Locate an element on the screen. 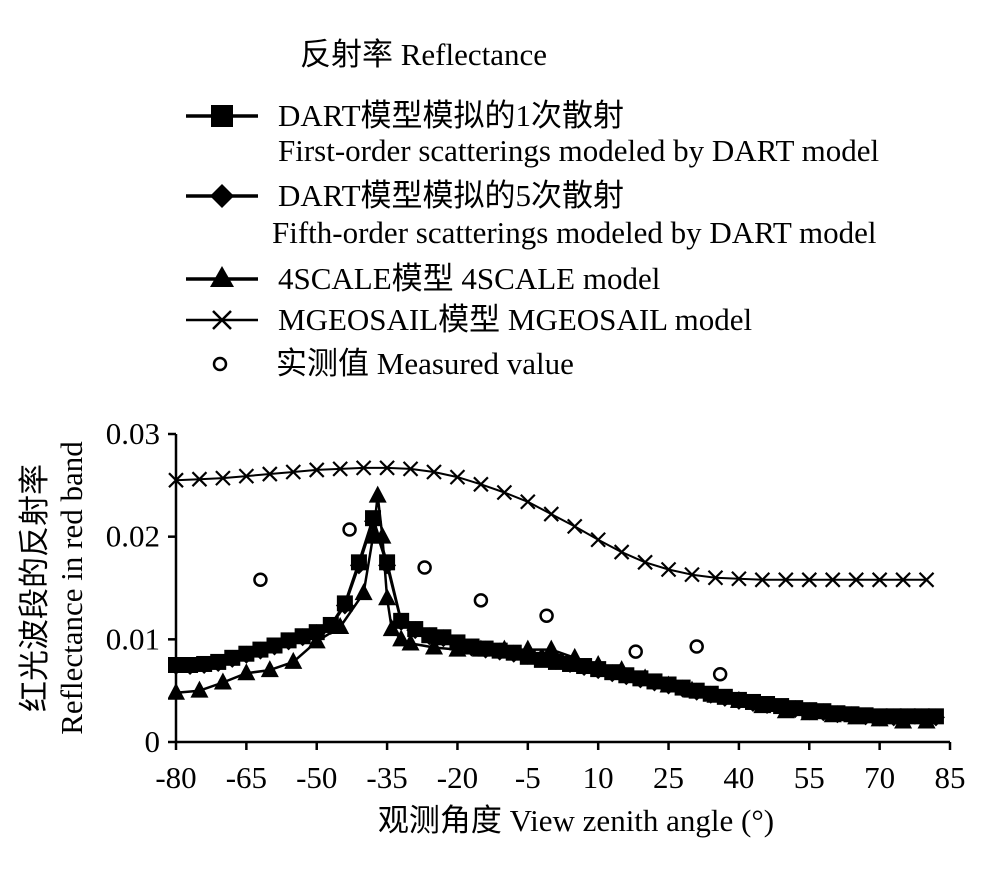  x-tick-label: 55 is located at coordinates (809, 777).